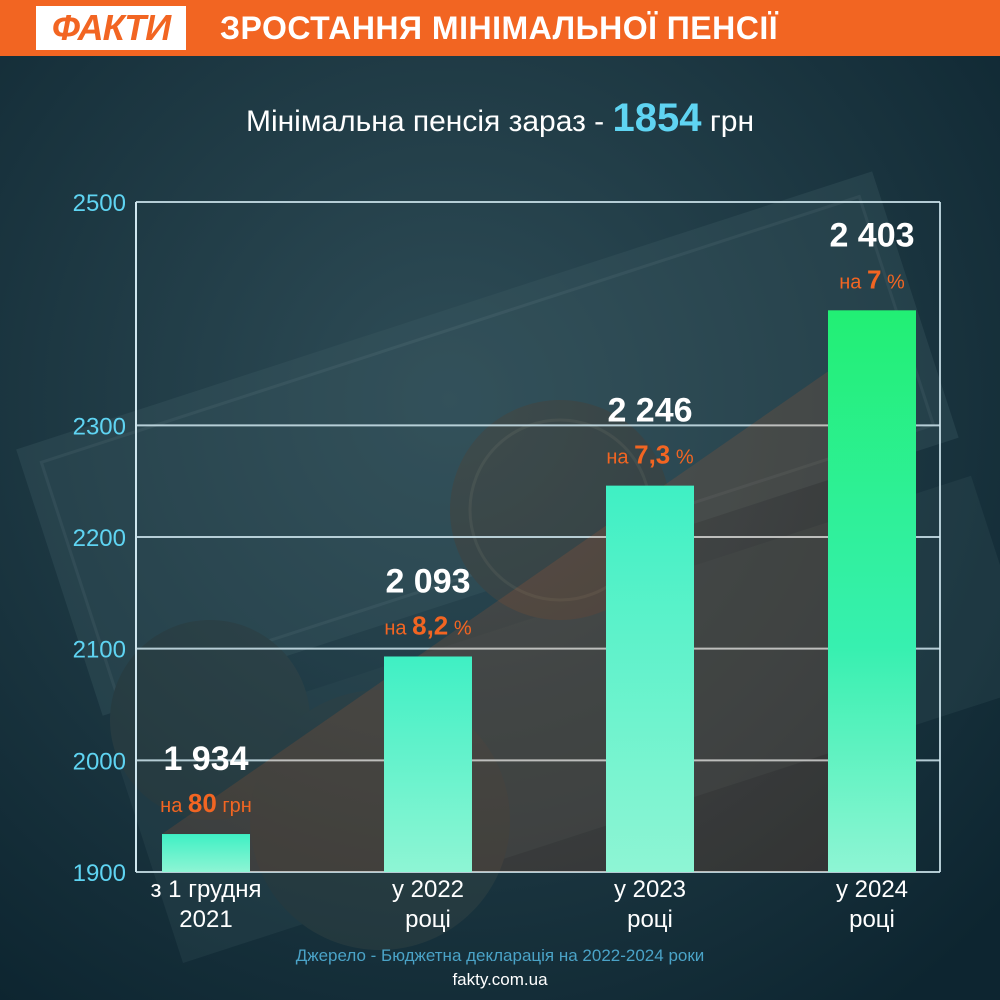 The height and width of the screenshot is (1000, 1000). What do you see at coordinates (111, 28) in the screenshot?
I see `brand-logo: ФАКТИ` at bounding box center [111, 28].